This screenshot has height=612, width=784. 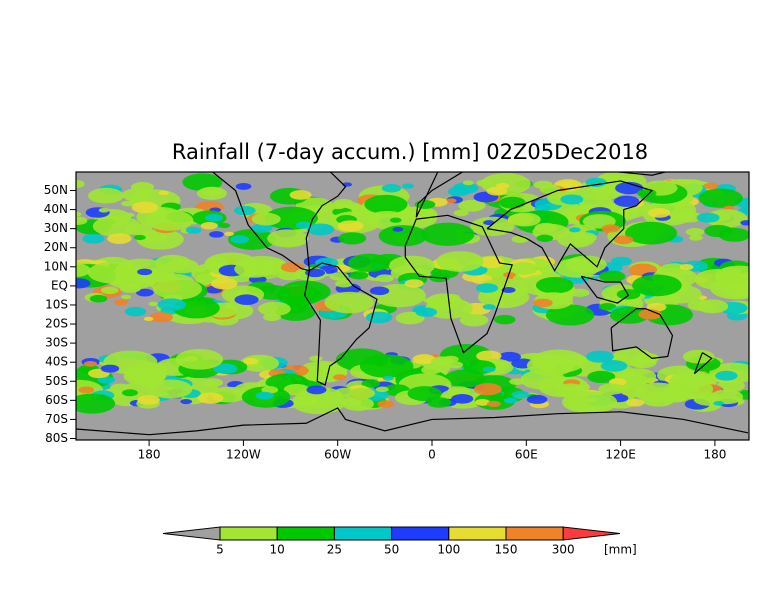 I want to click on colorbar-label: 50, so click(x=391, y=550).